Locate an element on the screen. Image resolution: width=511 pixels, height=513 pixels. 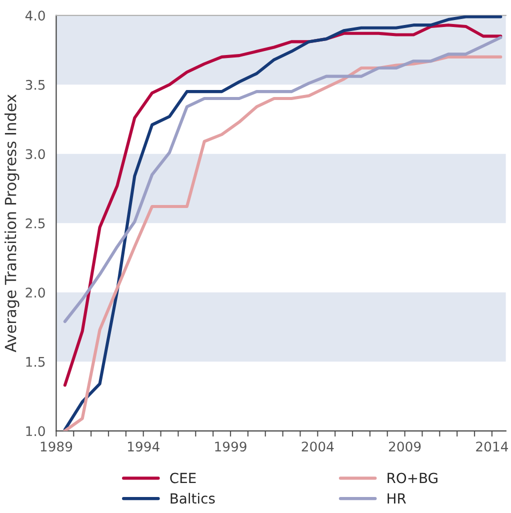
y-tick-label: 3.5 is located at coordinates (35, 85).